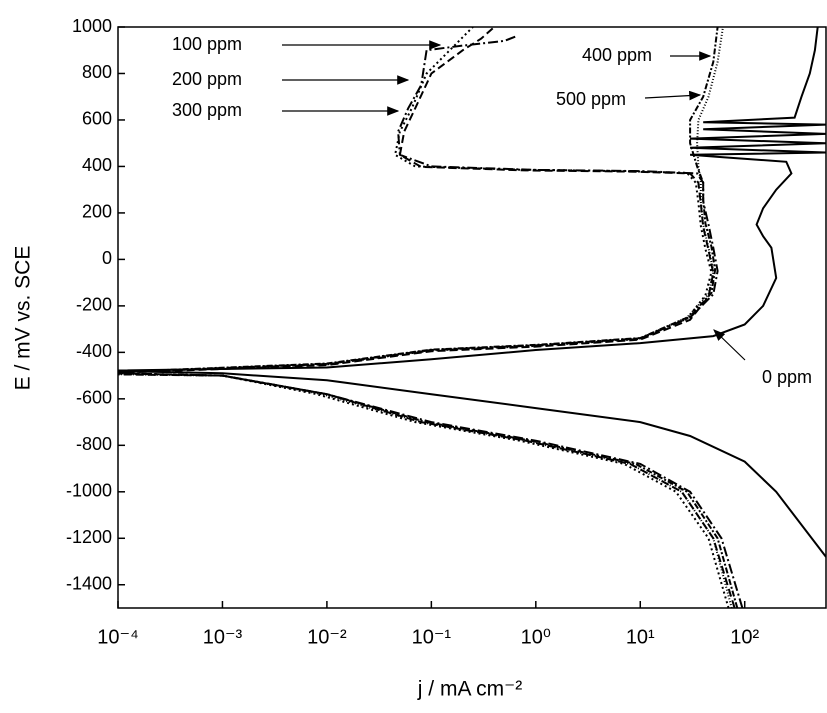 The height and width of the screenshot is (713, 827). I want to click on y-tick-label: -600, so click(94, 398).